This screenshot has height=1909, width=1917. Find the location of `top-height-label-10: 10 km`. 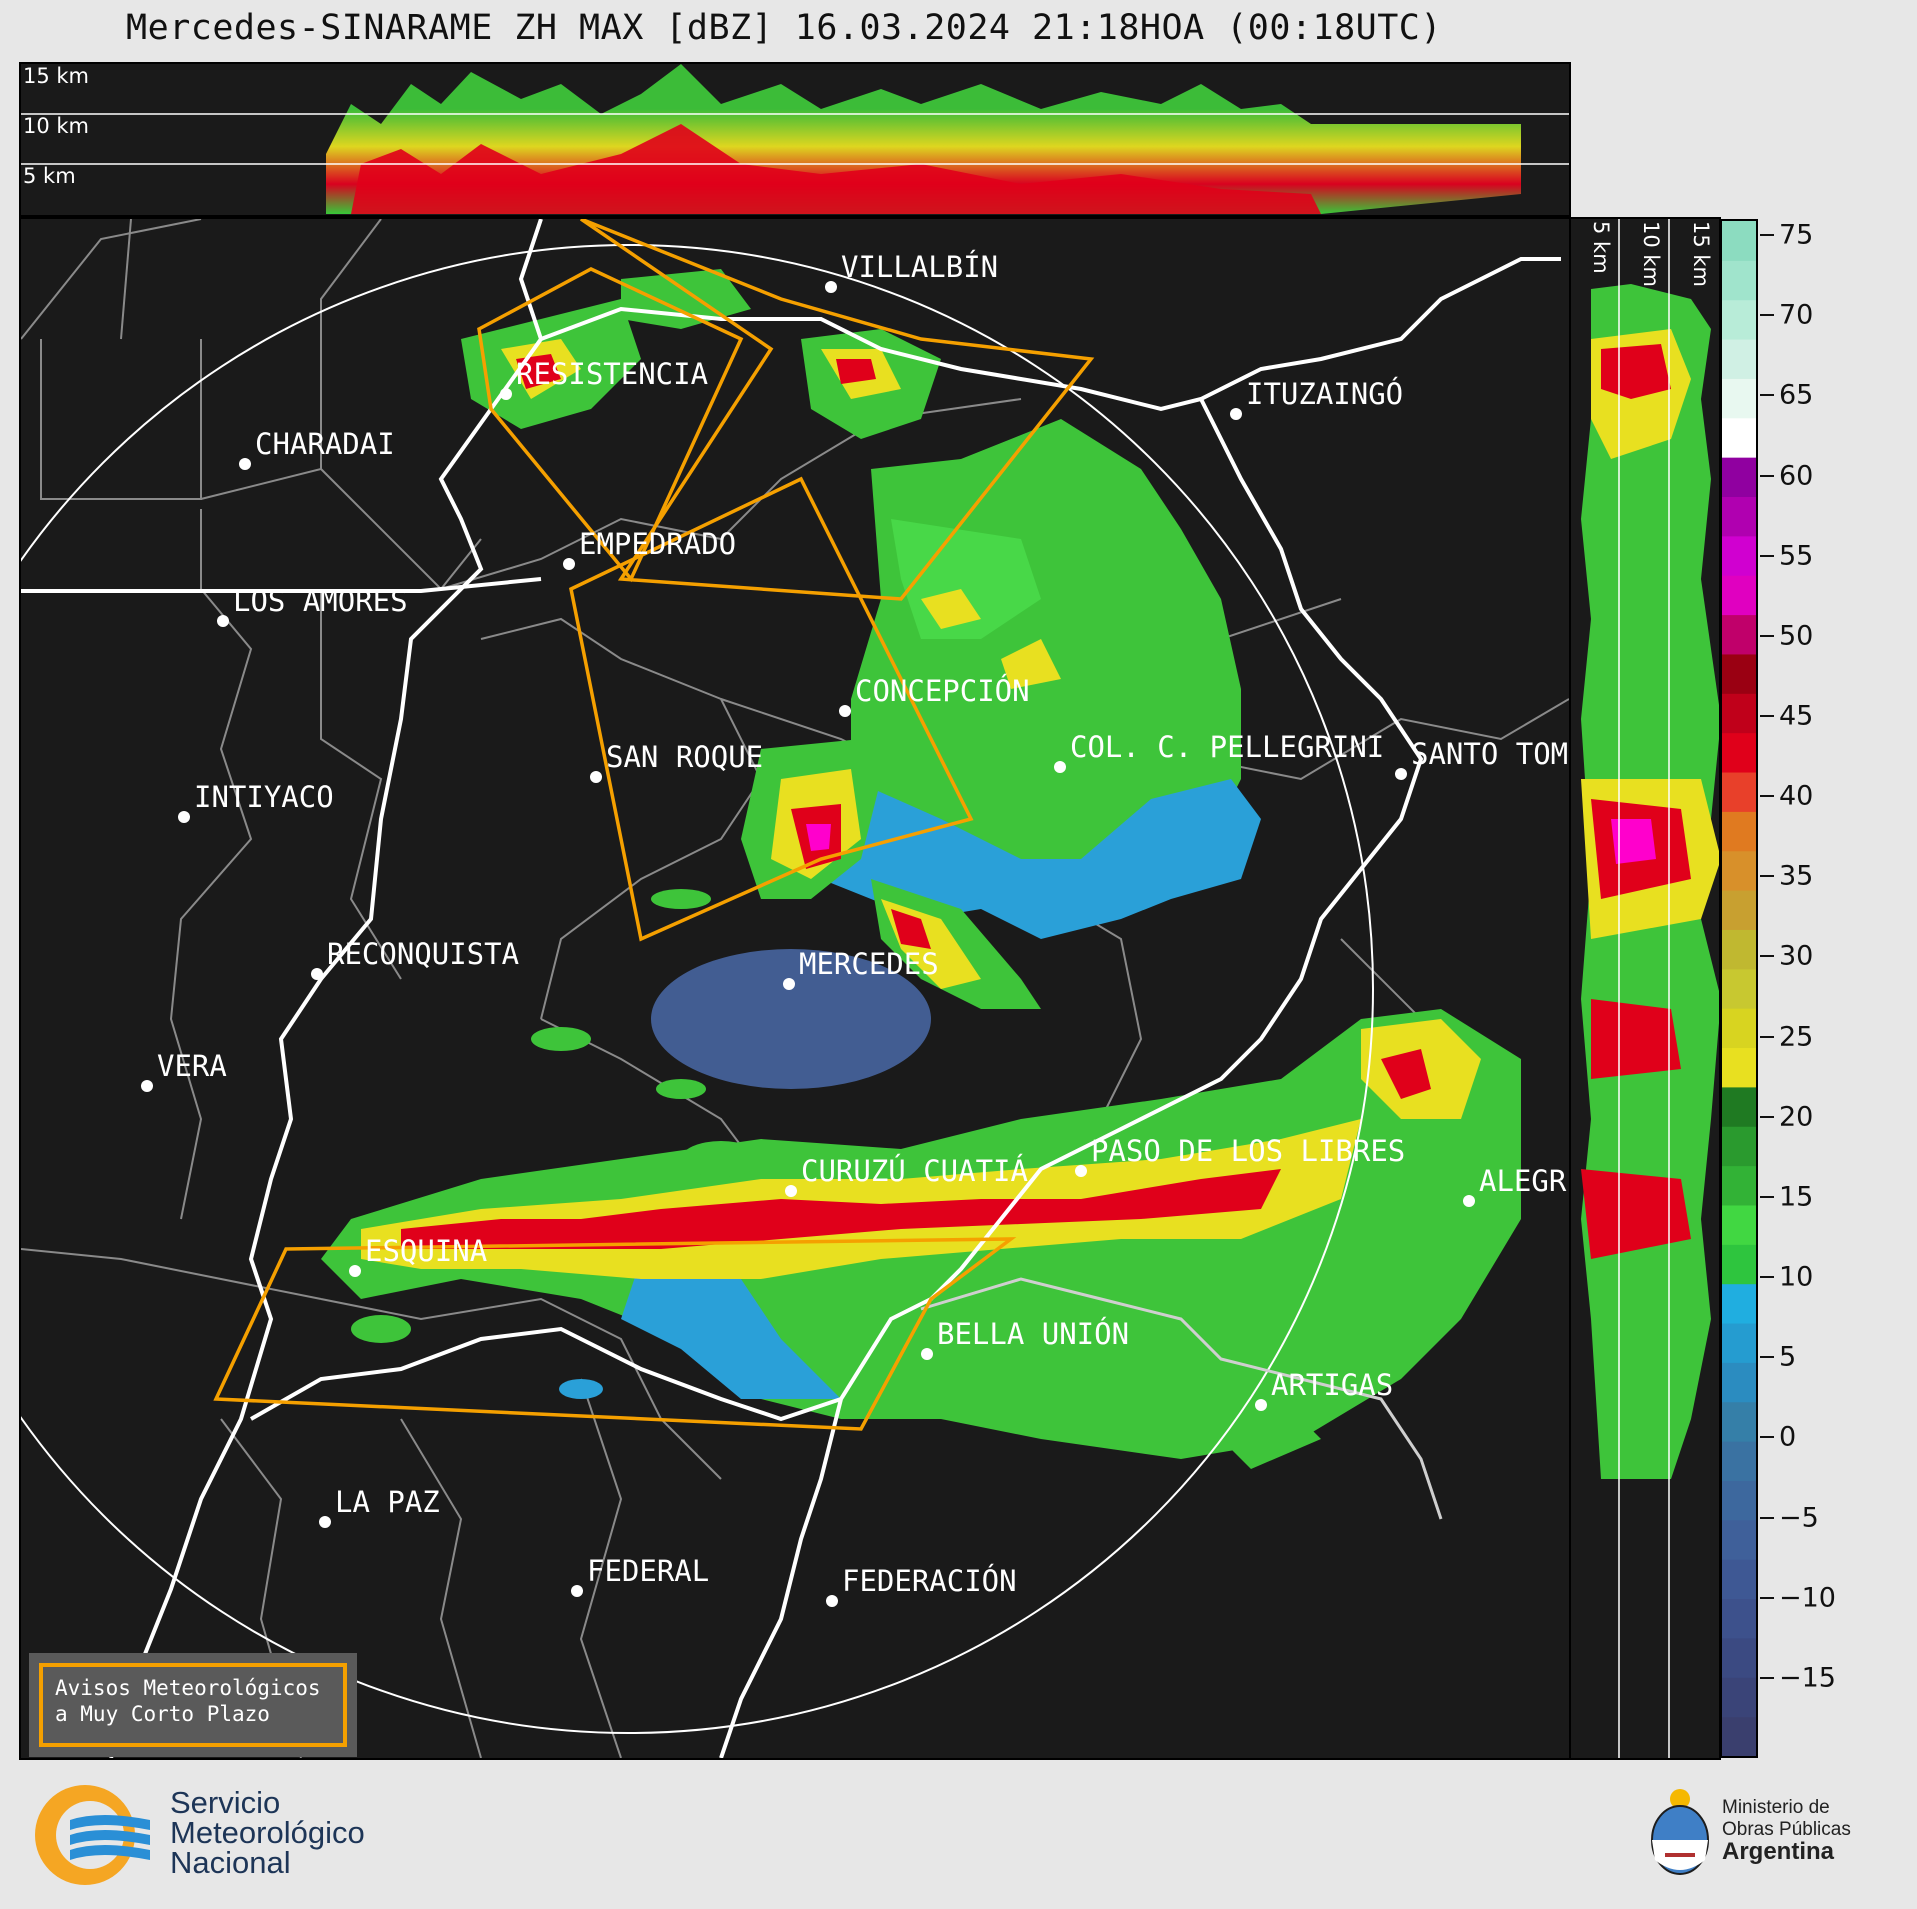

top-height-label-10: 10 km is located at coordinates (56, 126).